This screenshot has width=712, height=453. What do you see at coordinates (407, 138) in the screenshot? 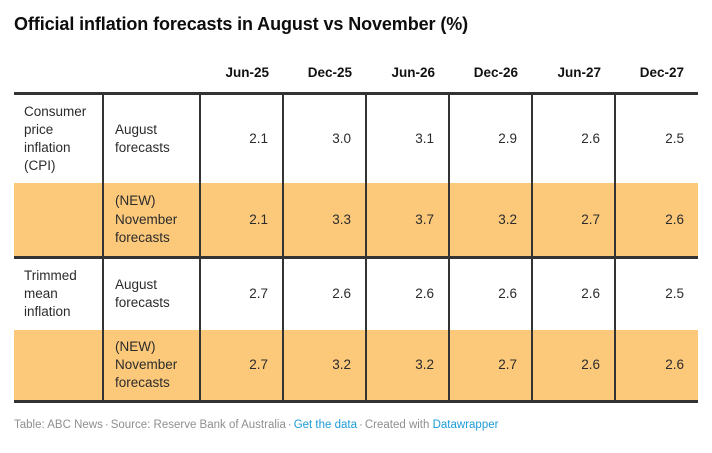
I see `value-cell: 3.1` at bounding box center [407, 138].